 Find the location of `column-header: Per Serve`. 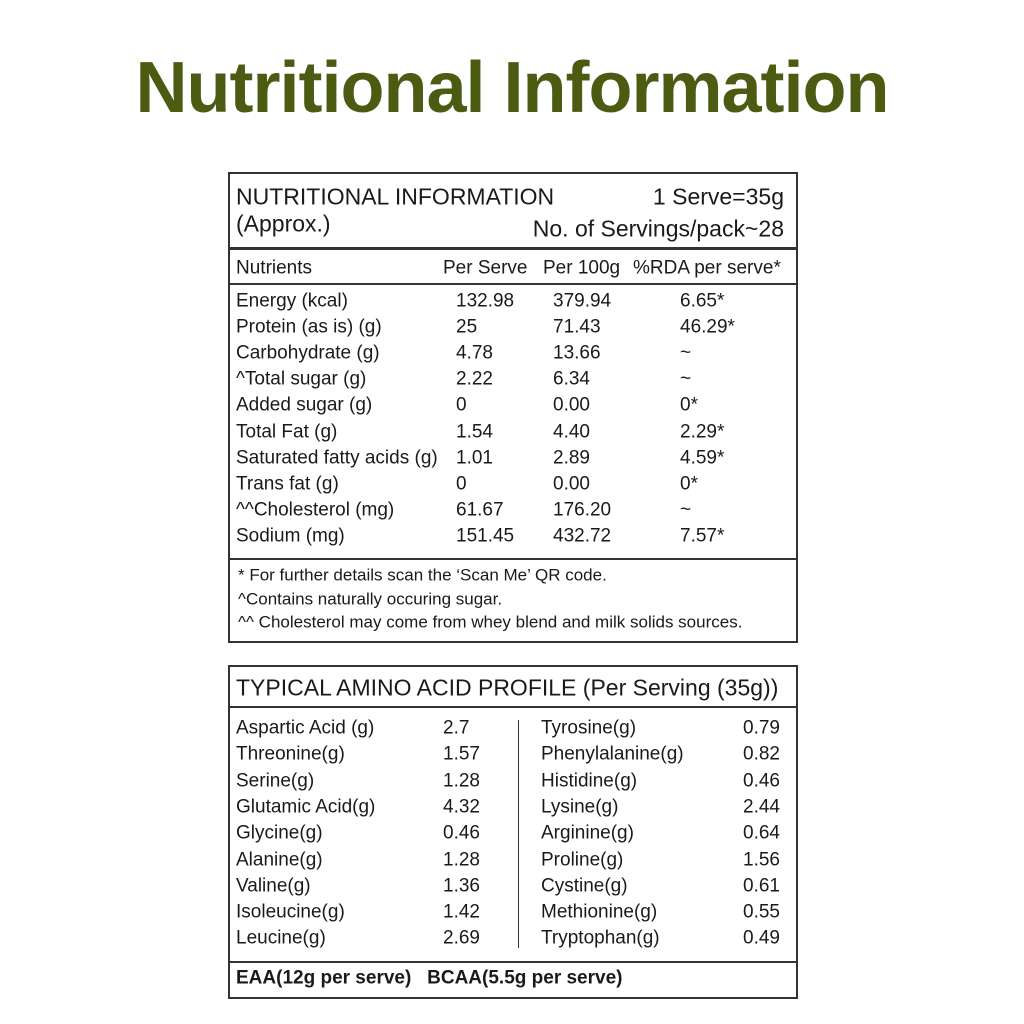

column-header: Per Serve is located at coordinates (485, 268).